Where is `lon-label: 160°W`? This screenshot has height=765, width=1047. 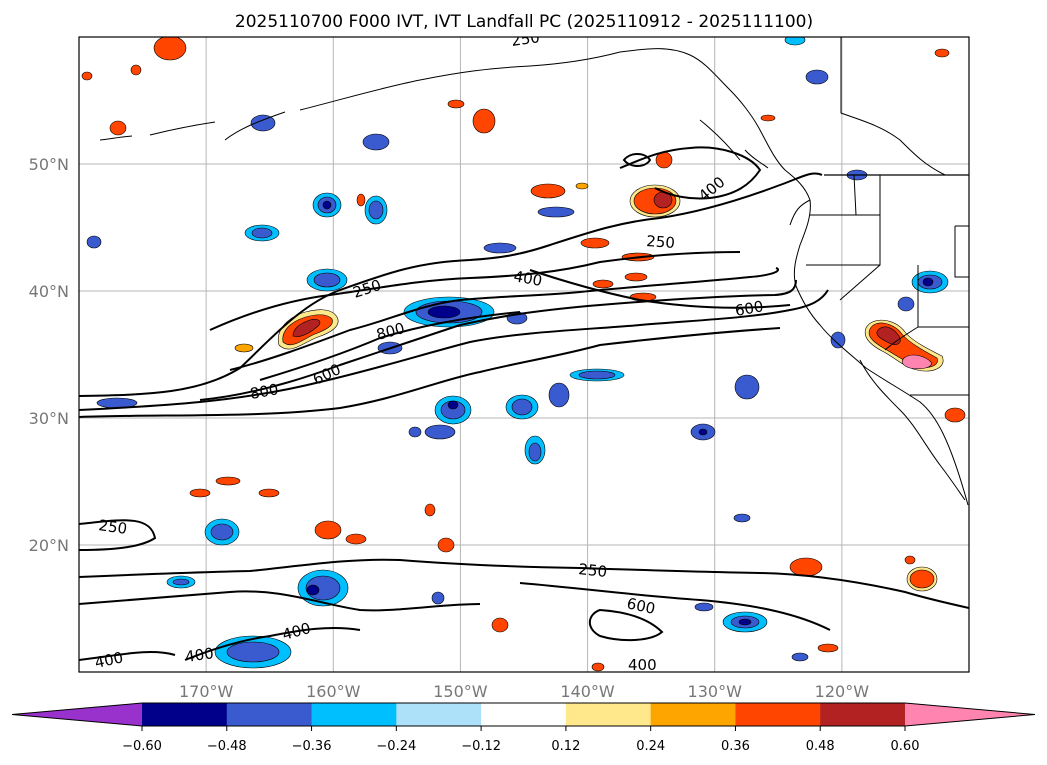
lon-label: 160°W is located at coordinates (333, 691).